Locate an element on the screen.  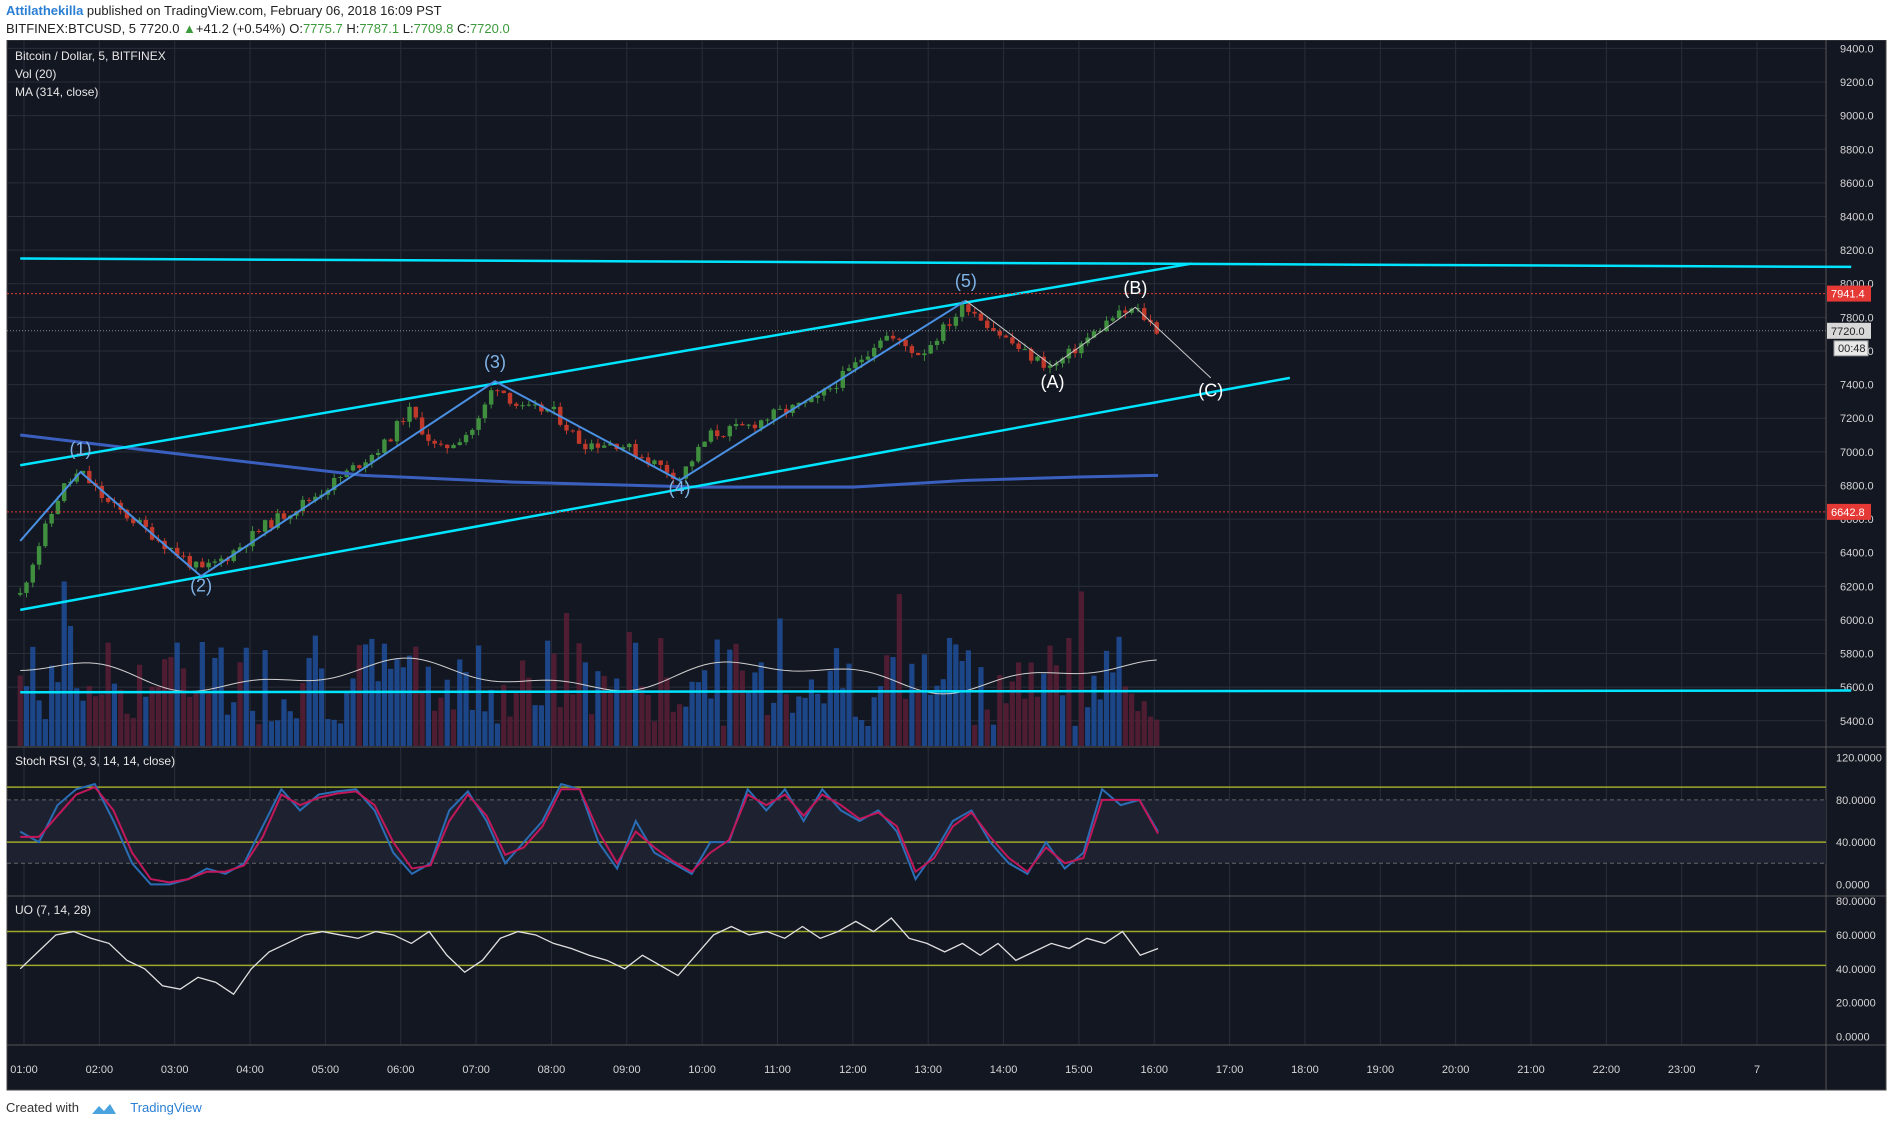
volume-bars is located at coordinates (588, 663).